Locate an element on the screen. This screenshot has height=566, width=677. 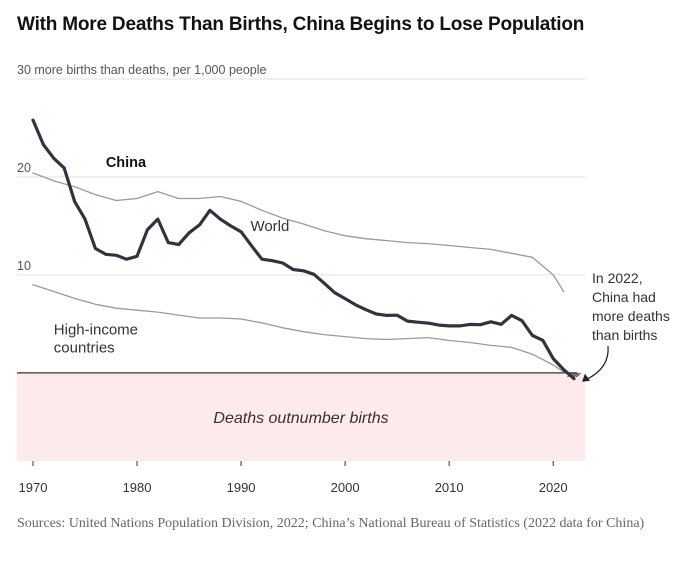
x-tick-label: 2000 is located at coordinates (345, 487).